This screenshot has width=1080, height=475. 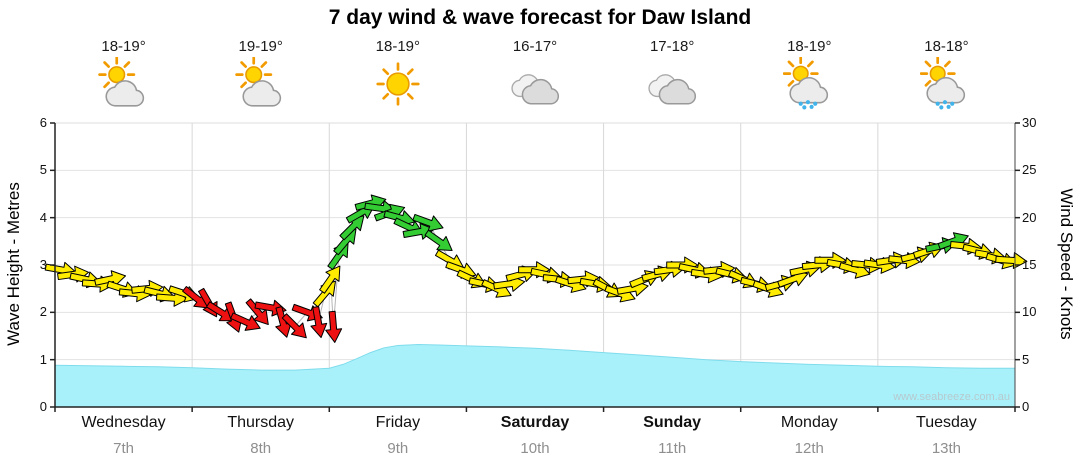 What do you see at coordinates (1029, 122) in the screenshot?
I see `wind-axis-tick-label: 30` at bounding box center [1029, 122].